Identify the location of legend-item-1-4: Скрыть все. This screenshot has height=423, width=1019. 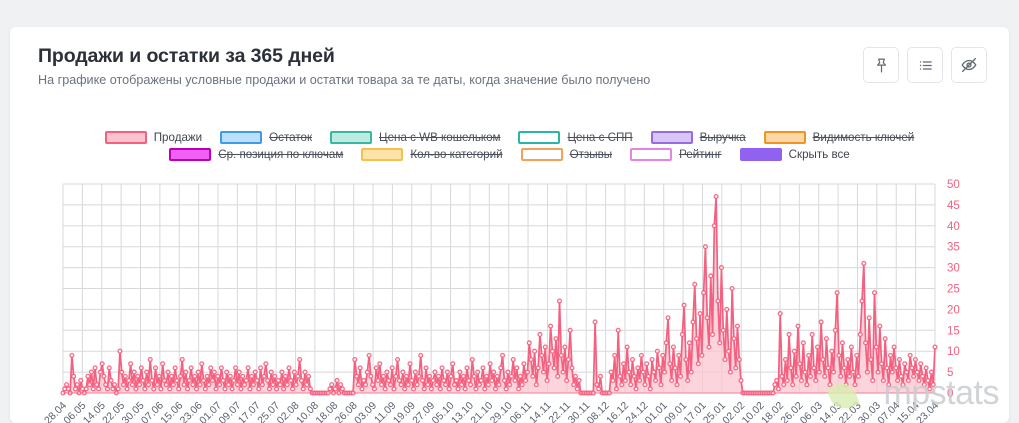
(794, 154).